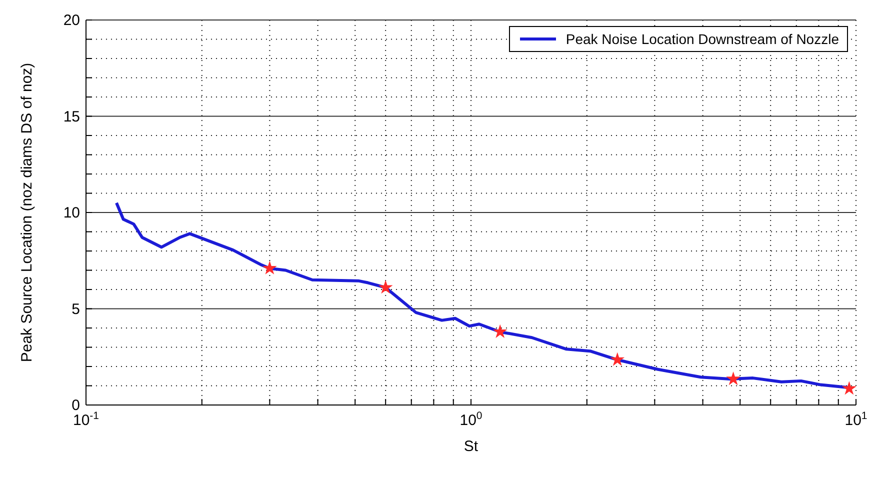 This screenshot has width=886, height=493. What do you see at coordinates (71, 213) in the screenshot?
I see `y-tick-label: 10` at bounding box center [71, 213].